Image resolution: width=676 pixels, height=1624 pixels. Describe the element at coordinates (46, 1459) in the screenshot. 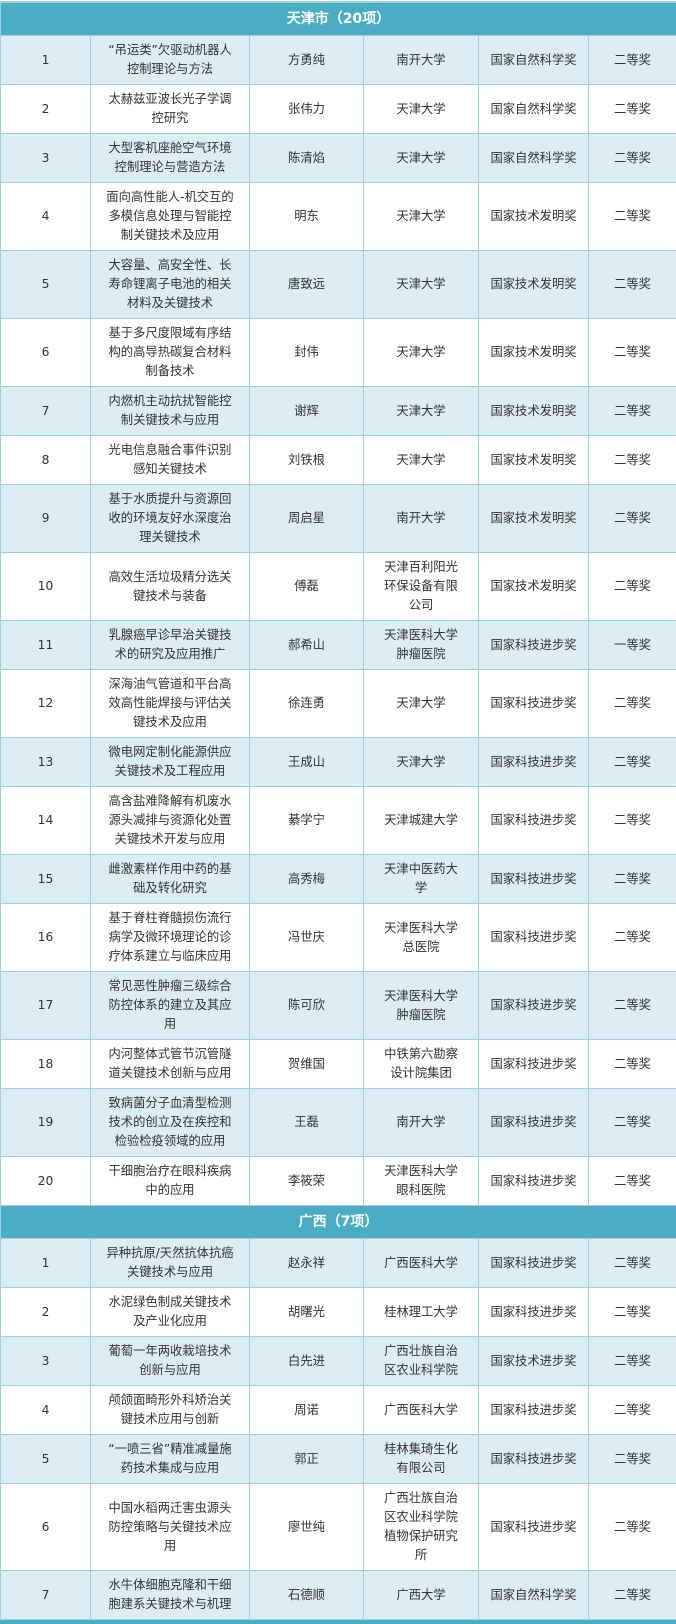

I see `row-index: 5` at that location.